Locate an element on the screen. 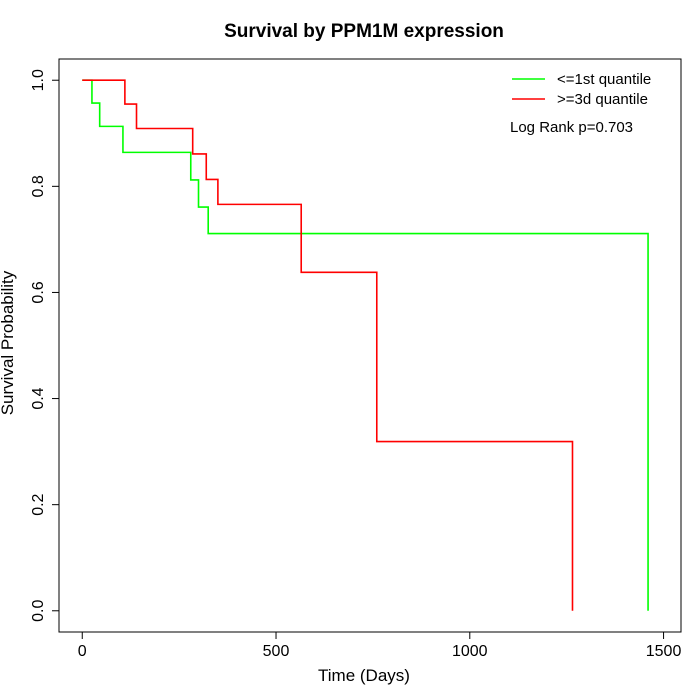 The height and width of the screenshot is (700, 700). x-tick-label: 0 is located at coordinates (82, 651).